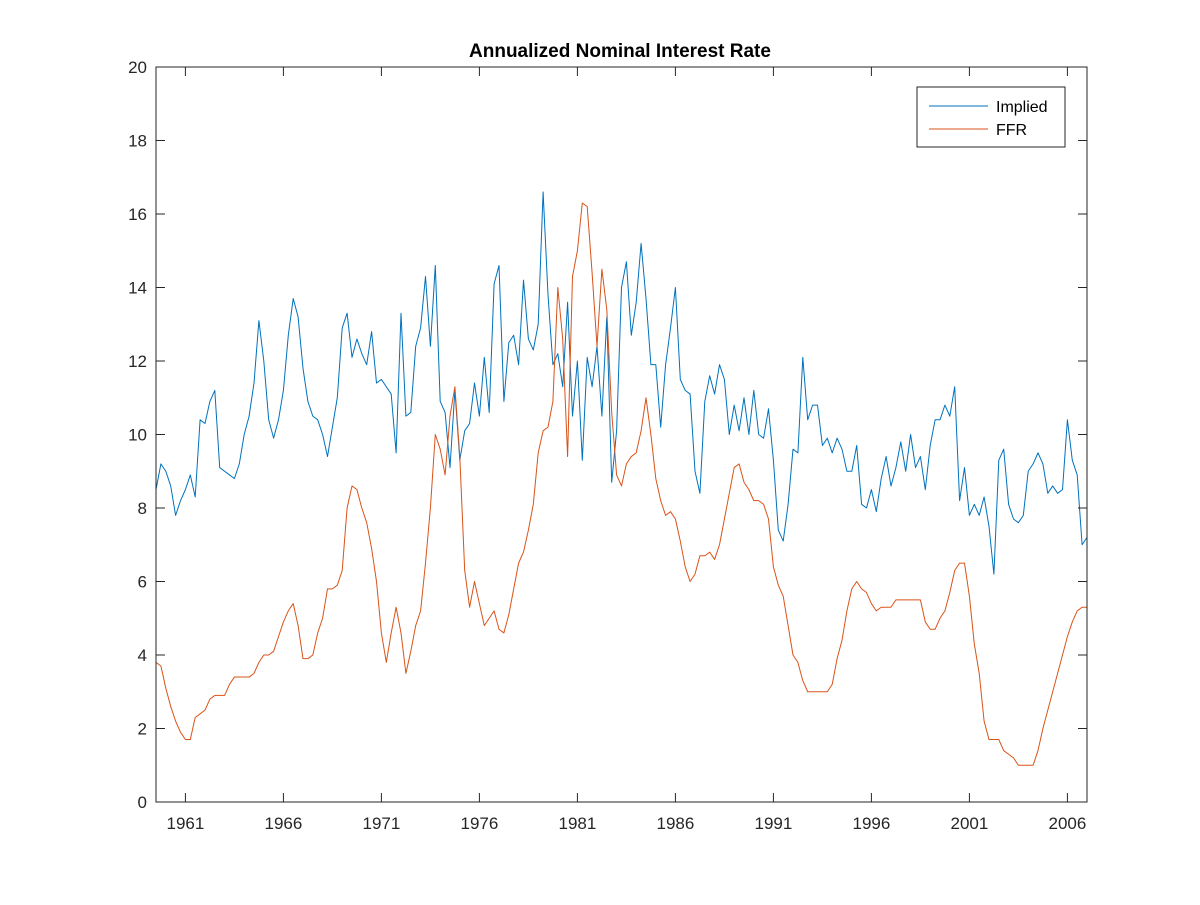 The image size is (1200, 905). Describe the element at coordinates (1022, 107) in the screenshot. I see `legend-label-implied: Implied` at that location.